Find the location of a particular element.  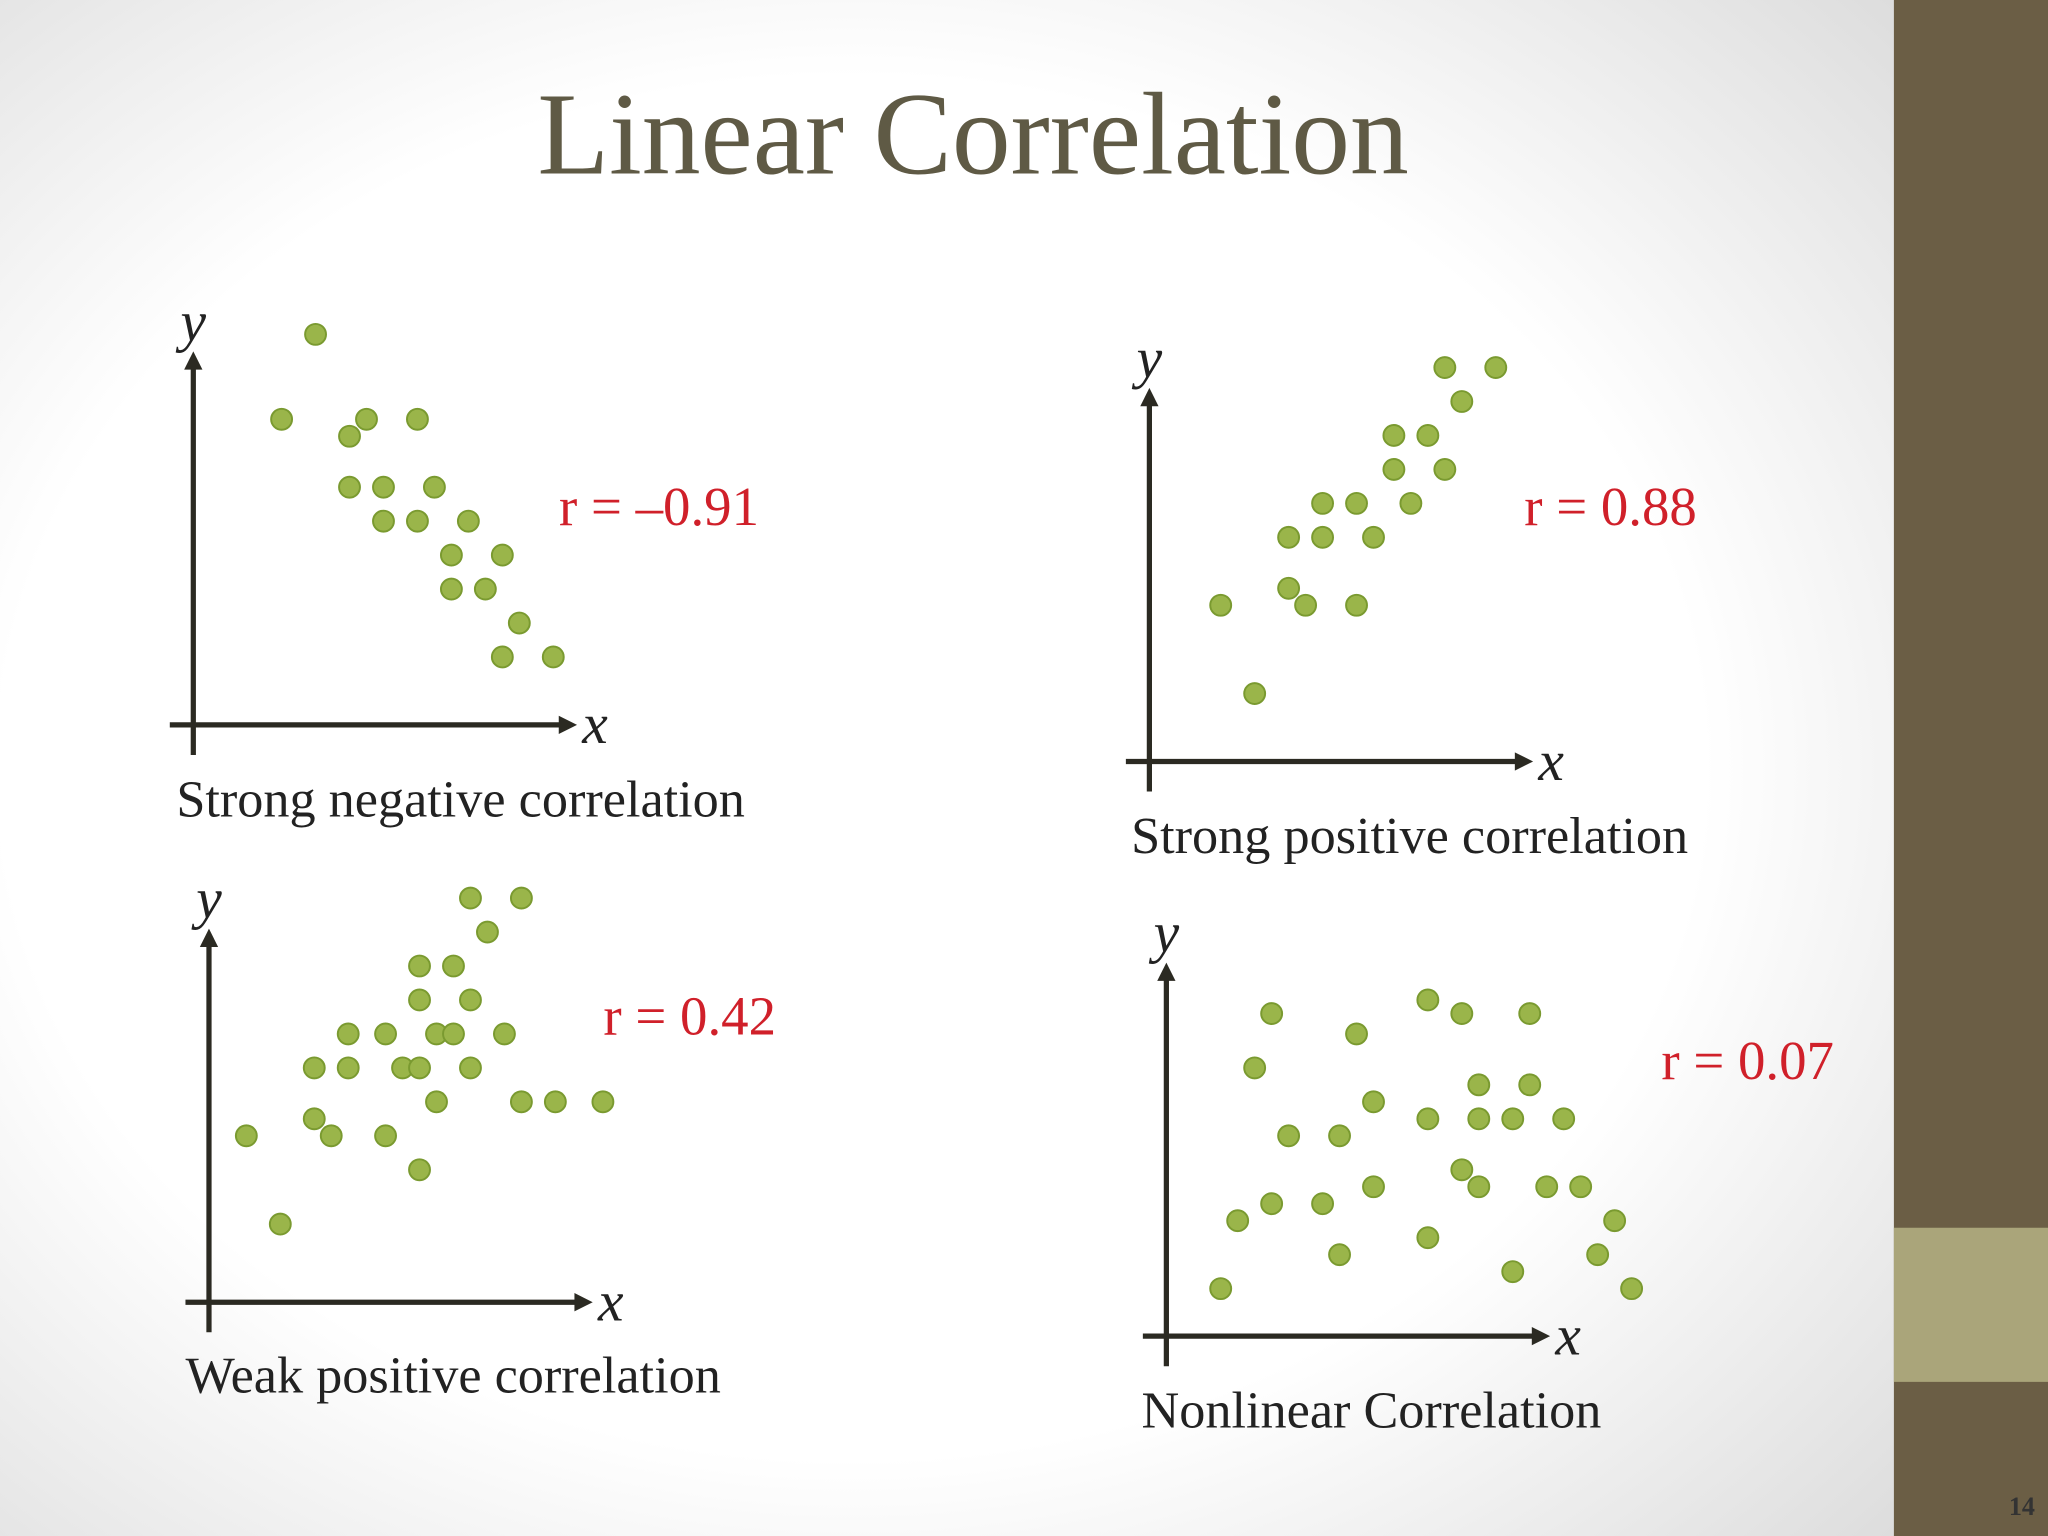

annotation: r = 0.88 is located at coordinates (1610, 506).